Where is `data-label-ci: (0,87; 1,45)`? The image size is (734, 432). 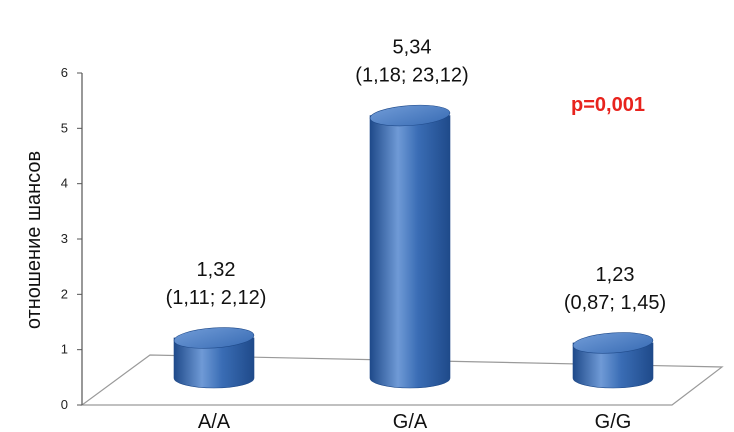
data-label-ci: (0,87; 1,45) is located at coordinates (615, 303).